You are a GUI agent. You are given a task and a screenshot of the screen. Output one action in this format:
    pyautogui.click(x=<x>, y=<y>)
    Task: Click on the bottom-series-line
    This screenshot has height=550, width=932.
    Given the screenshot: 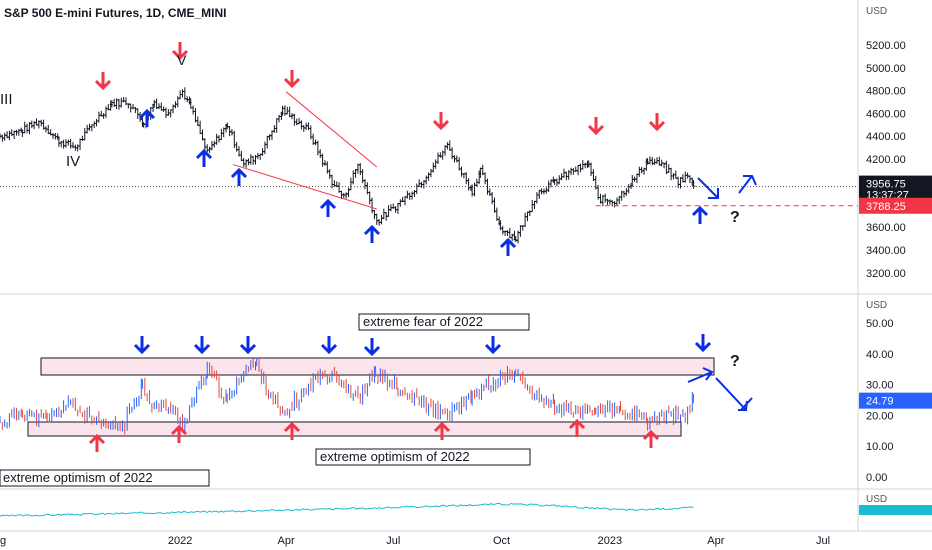 What is the action you would take?
    pyautogui.click(x=347, y=509)
    